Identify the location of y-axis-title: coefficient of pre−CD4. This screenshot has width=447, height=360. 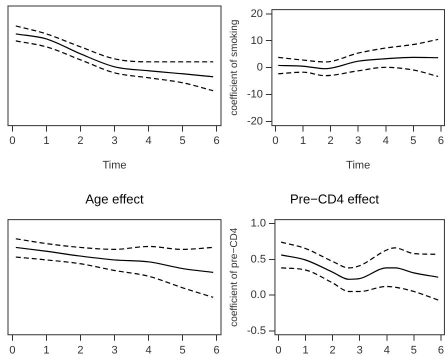
(234, 277).